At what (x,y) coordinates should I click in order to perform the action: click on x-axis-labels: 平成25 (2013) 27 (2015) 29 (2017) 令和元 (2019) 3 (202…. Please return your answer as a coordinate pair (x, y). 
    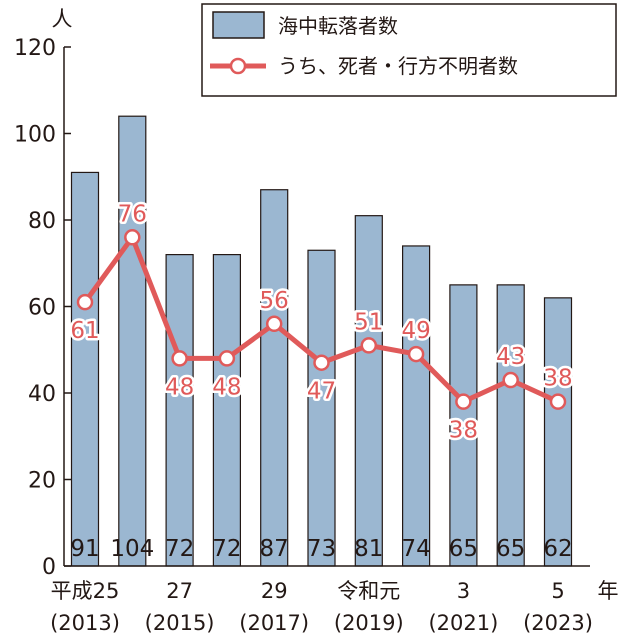
    Looking at the image, I should click on (321, 607).